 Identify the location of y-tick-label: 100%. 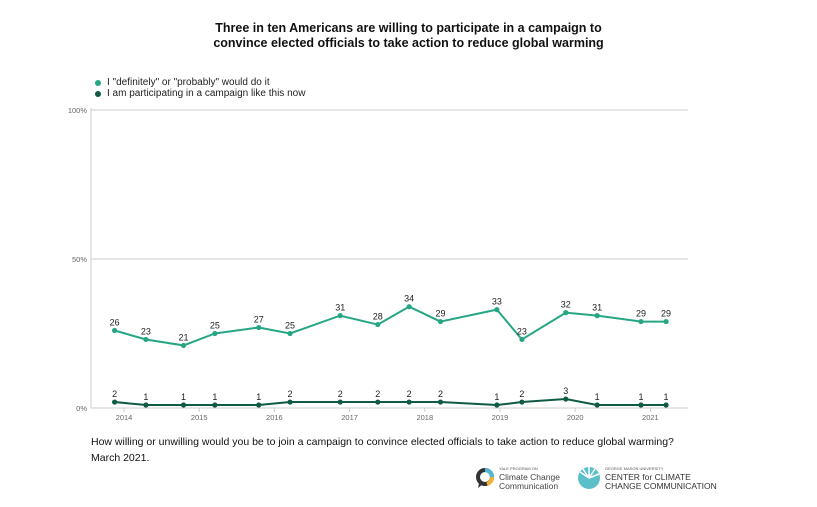
(78, 110).